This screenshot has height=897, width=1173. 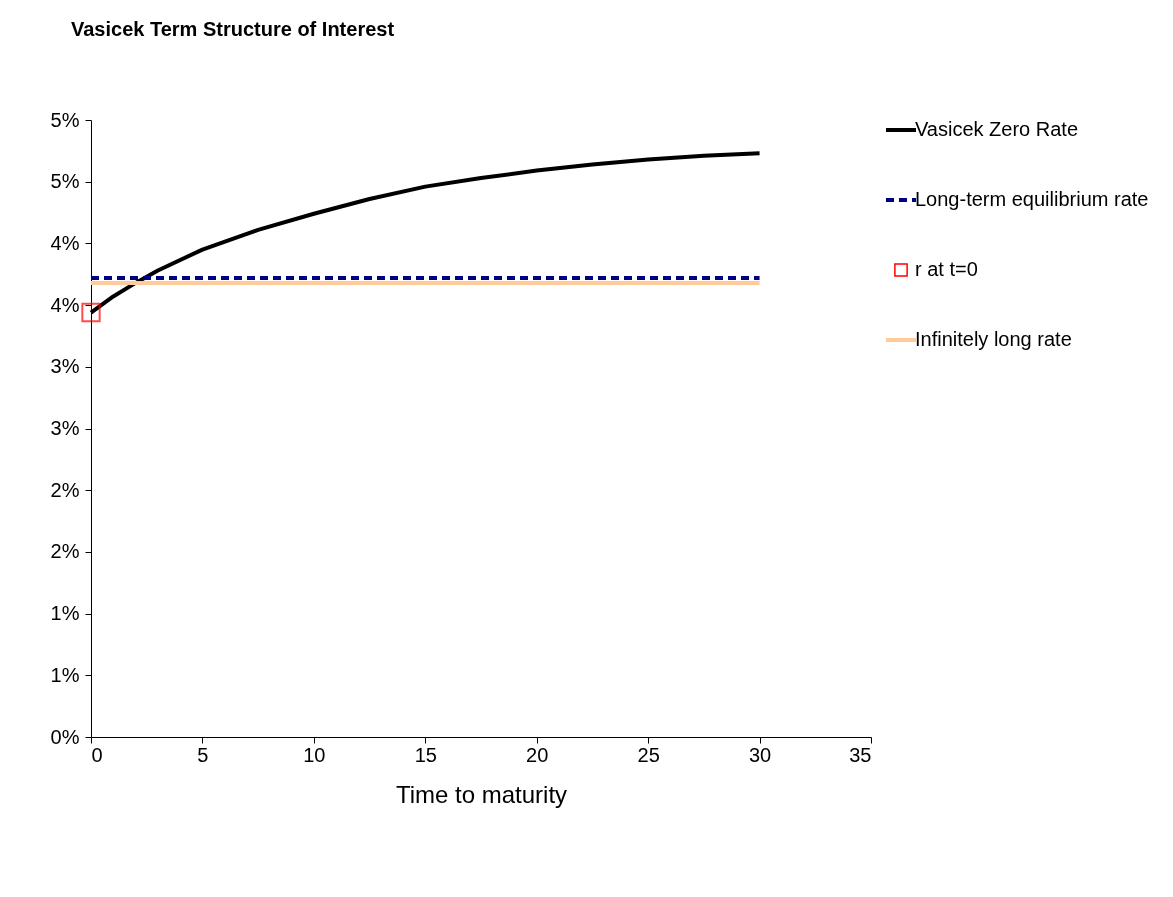 I want to click on chart-title: Vasicek Term Structure of Interest, so click(x=233, y=29).